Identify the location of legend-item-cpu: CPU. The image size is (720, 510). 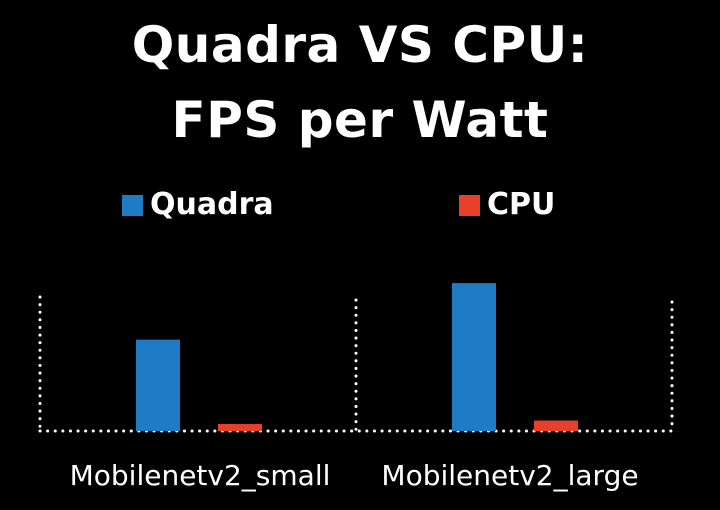
(507, 205).